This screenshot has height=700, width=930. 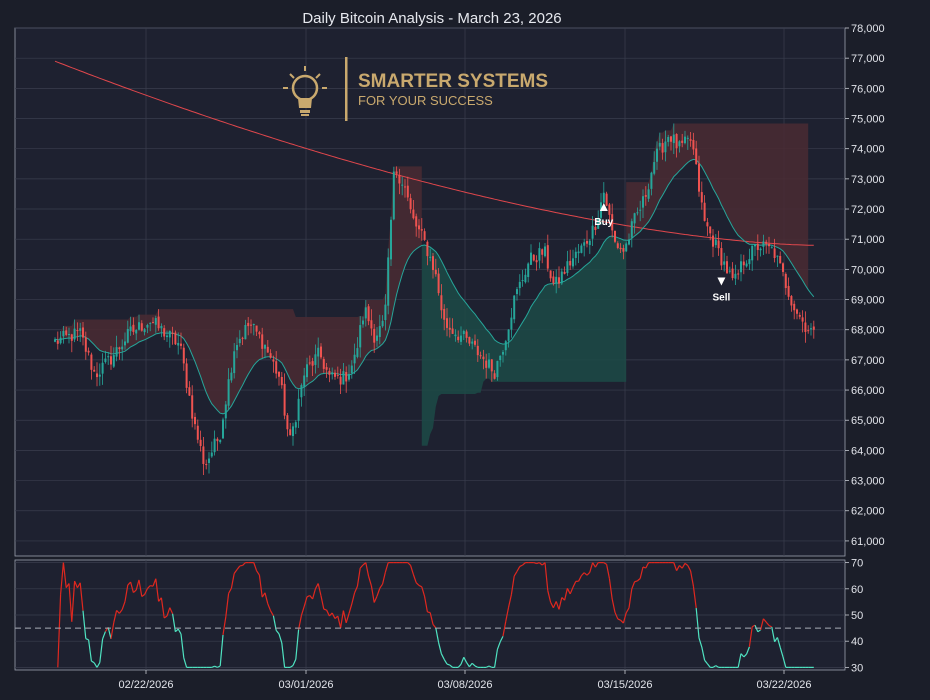 What do you see at coordinates (868, 180) in the screenshot?
I see `price-tick-label: 73,000` at bounding box center [868, 180].